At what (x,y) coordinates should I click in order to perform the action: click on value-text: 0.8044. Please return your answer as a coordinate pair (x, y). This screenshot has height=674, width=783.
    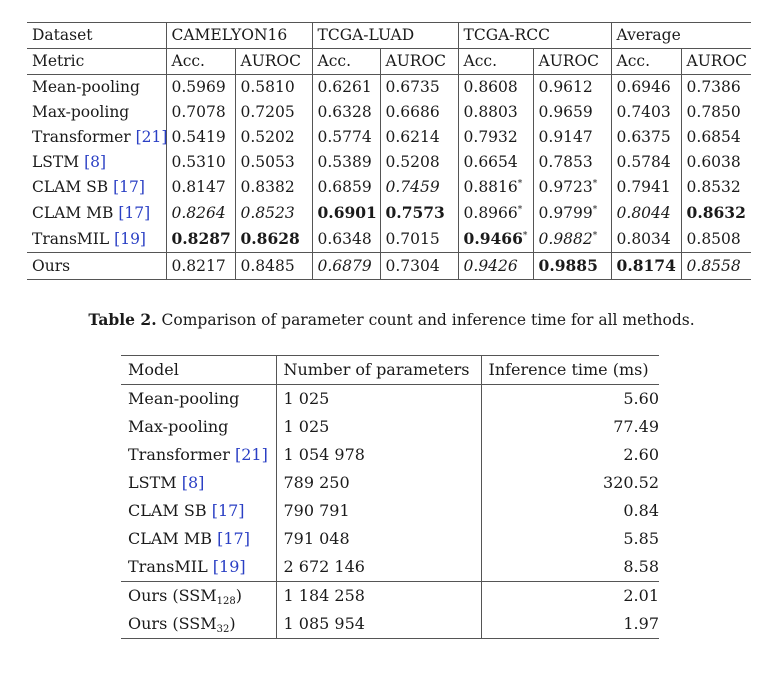
    Looking at the image, I should click on (643, 212).